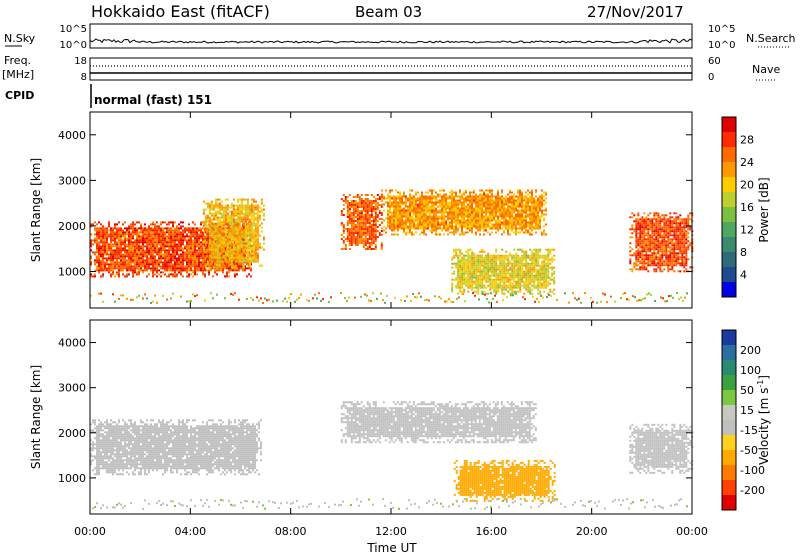 The height and width of the screenshot is (554, 800). Describe the element at coordinates (20, 38) in the screenshot. I see `nsky-label: N.Sky` at that location.